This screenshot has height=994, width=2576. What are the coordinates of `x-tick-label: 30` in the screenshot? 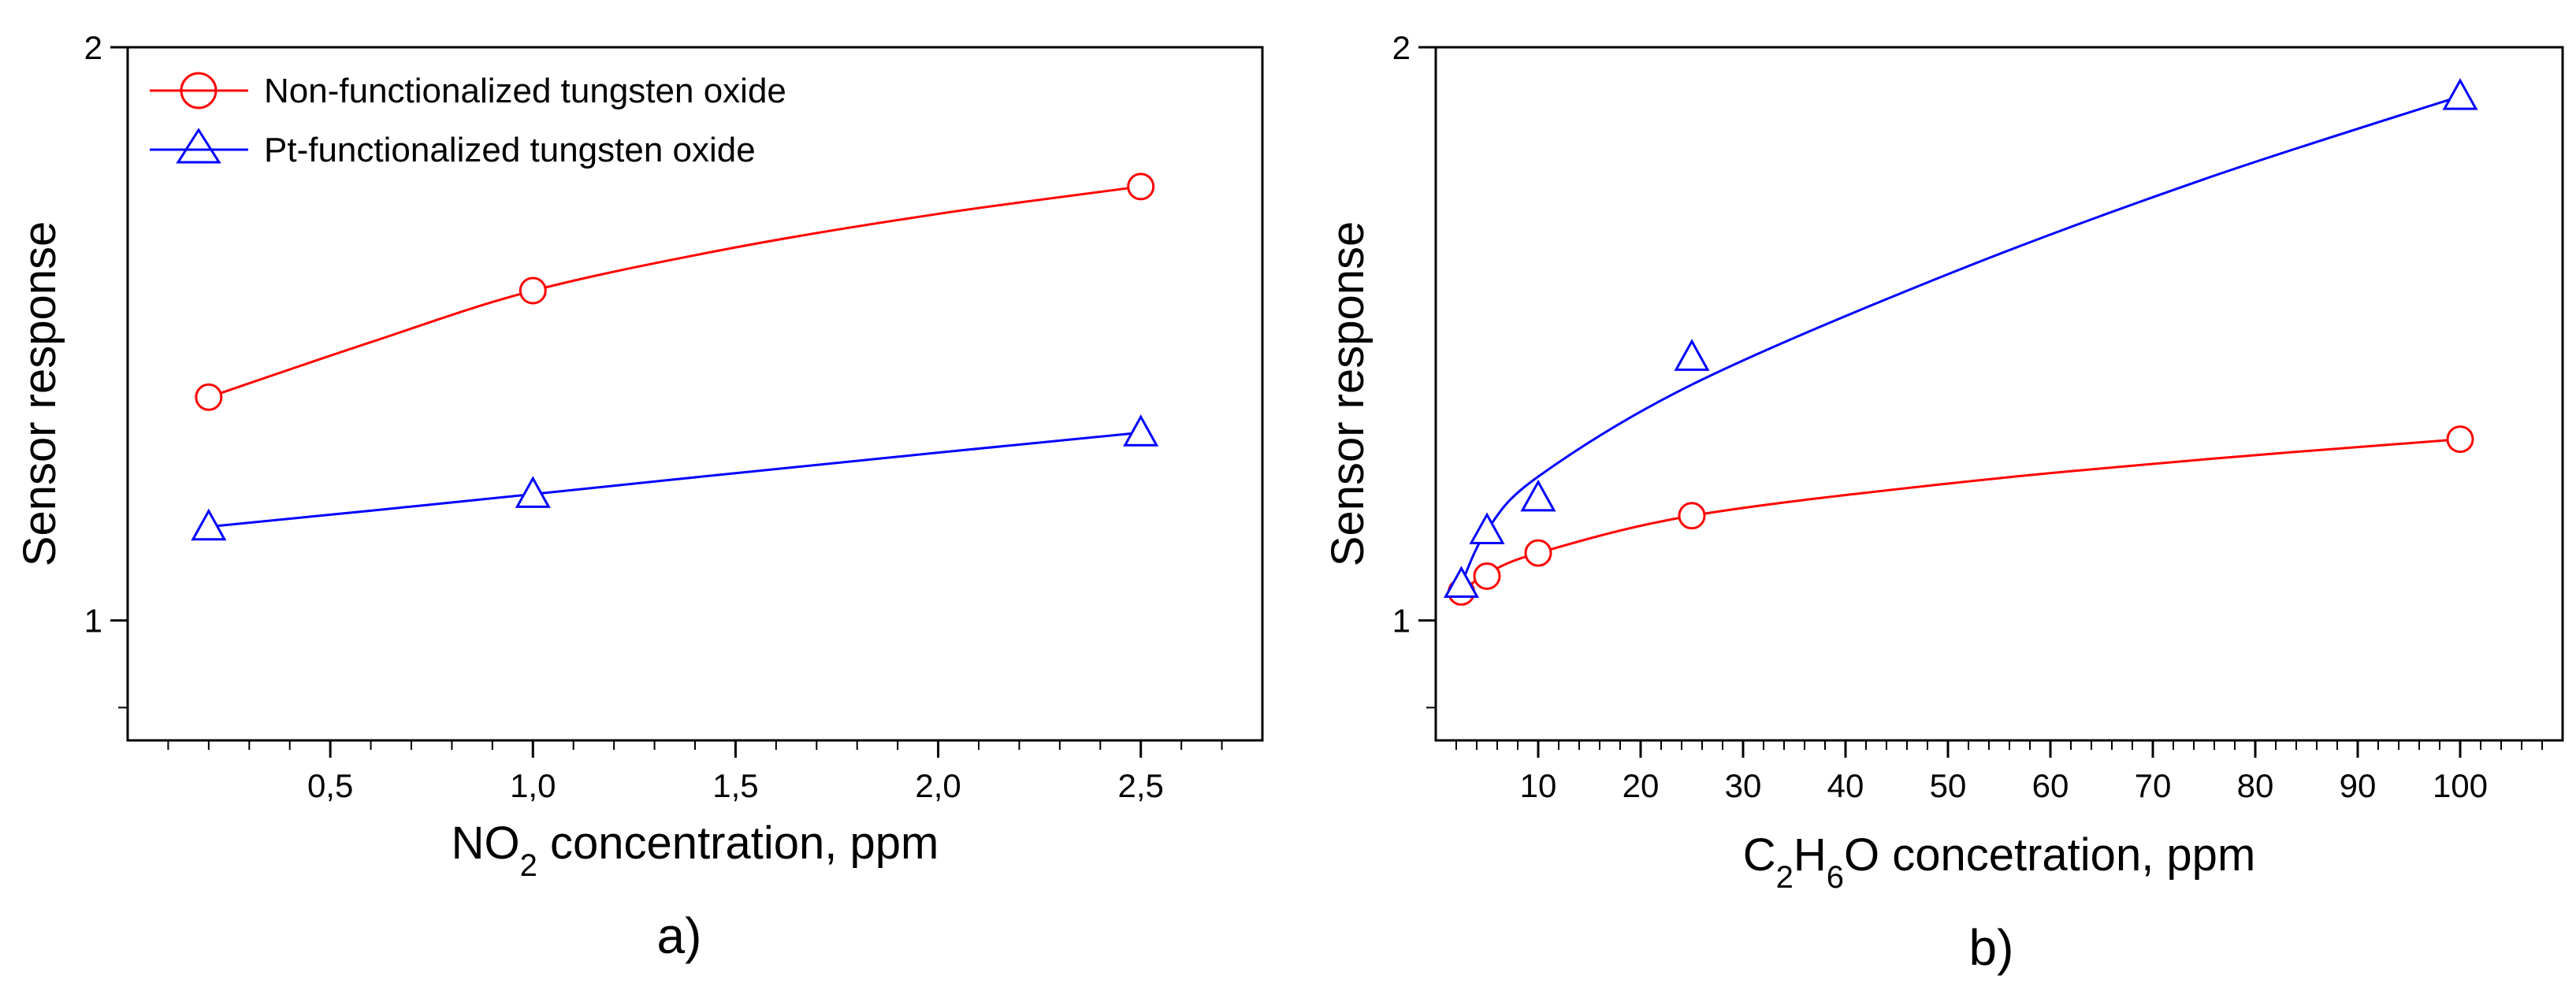 It's located at (1743, 785).